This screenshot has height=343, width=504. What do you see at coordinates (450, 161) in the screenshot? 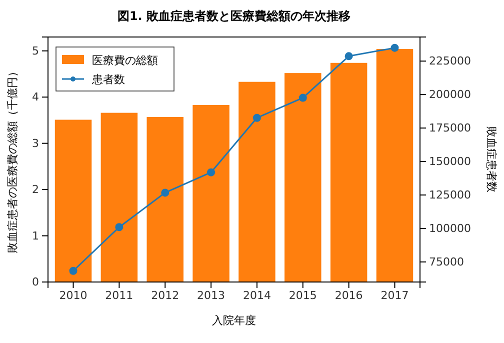
I see `y2-tick-label: 150000` at bounding box center [450, 161].